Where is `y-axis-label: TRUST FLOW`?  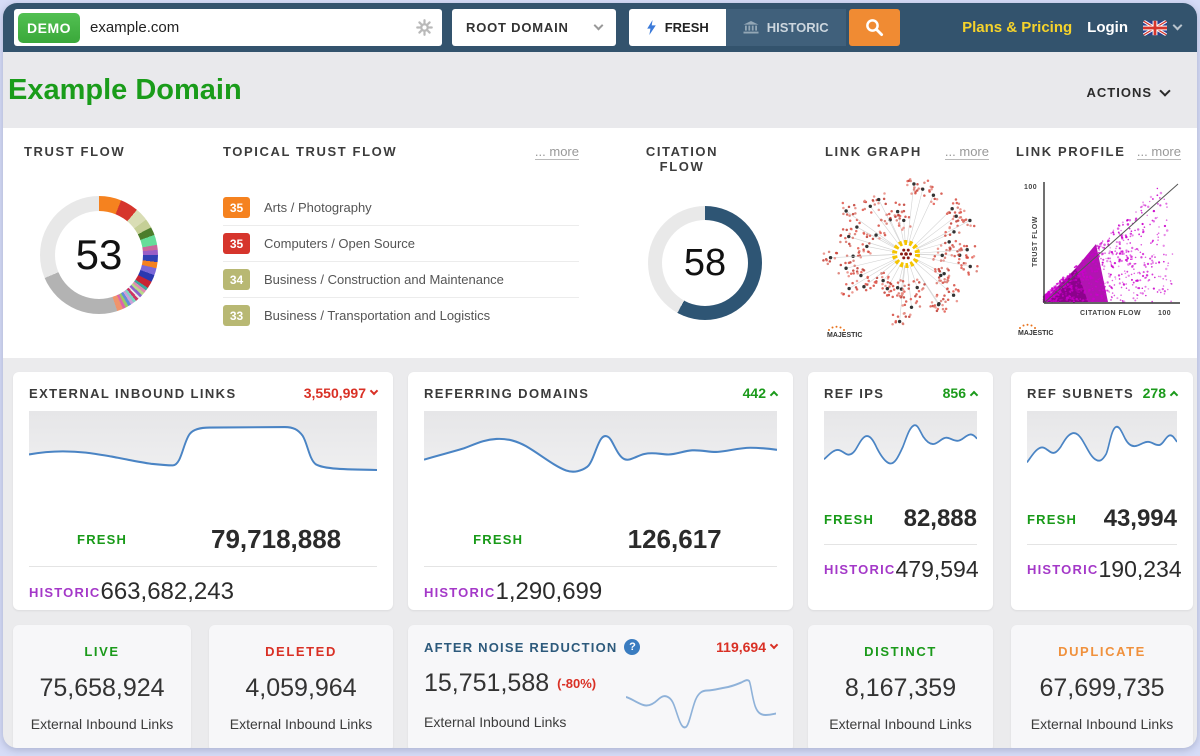
y-axis-label: TRUST FLOW is located at coordinates (1035, 241).